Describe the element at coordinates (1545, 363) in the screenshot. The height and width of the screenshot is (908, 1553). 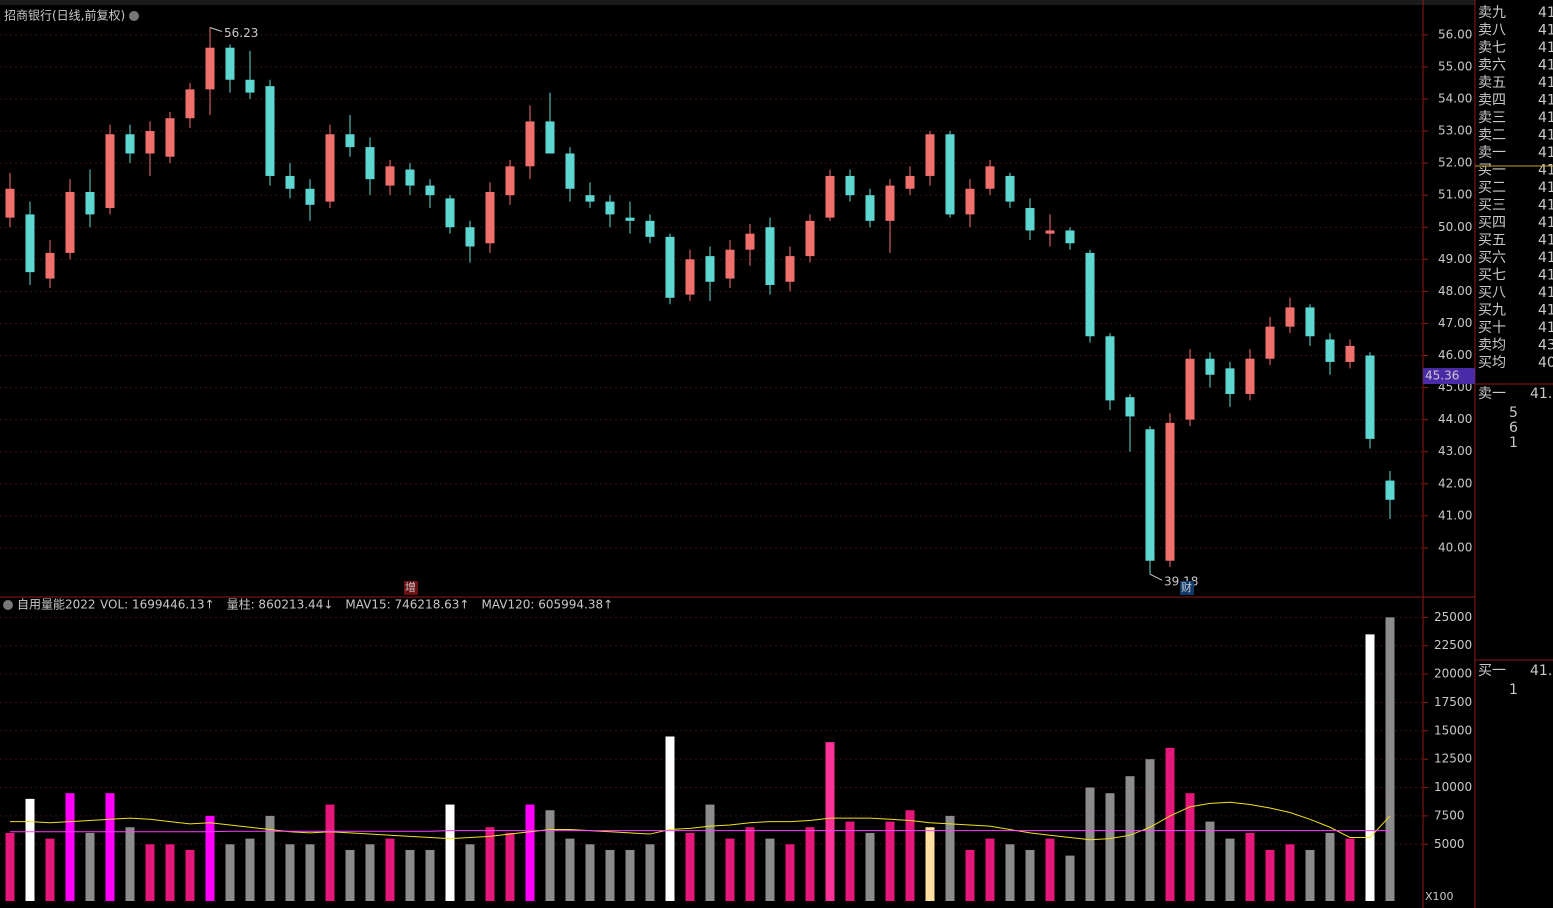
I see `order-price: 40` at that location.